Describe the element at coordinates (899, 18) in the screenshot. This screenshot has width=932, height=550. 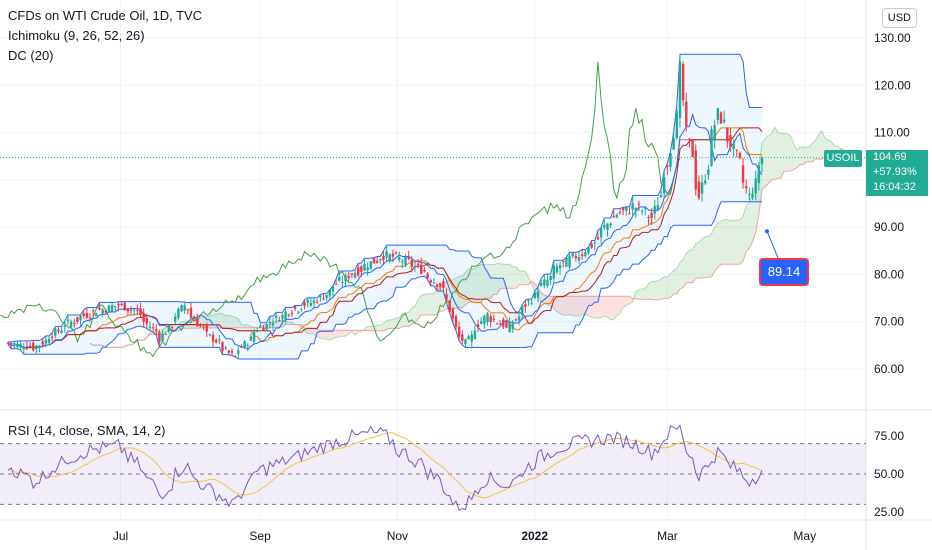
I see `currency-button: USD` at that location.